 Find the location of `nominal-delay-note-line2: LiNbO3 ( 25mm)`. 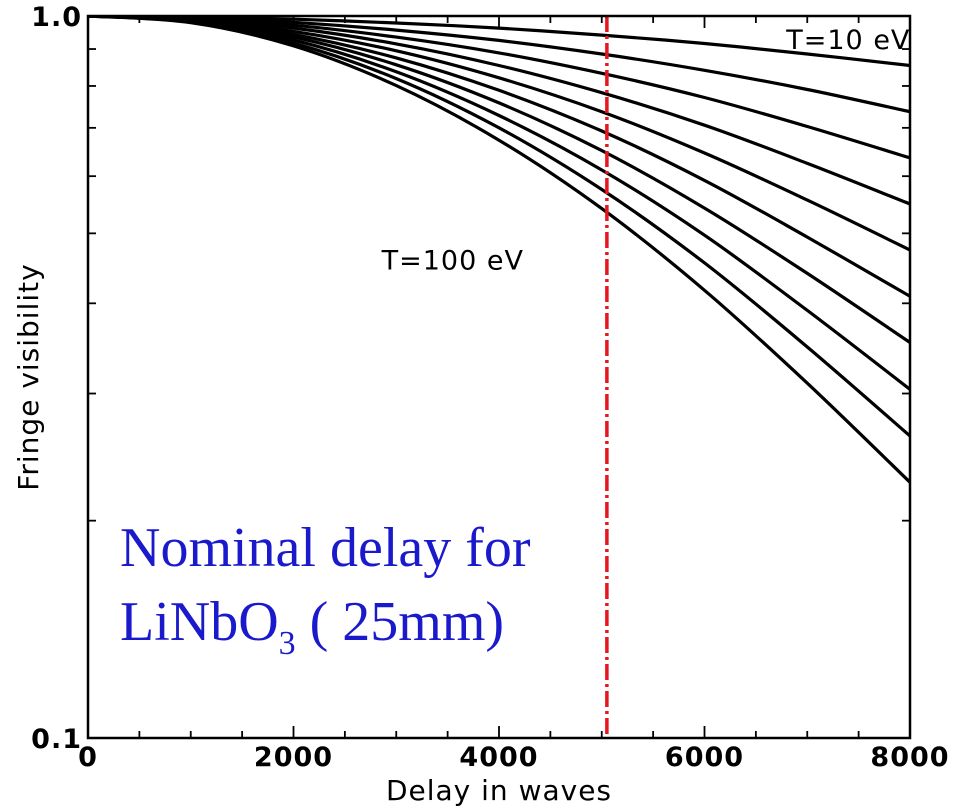

nominal-delay-note-line2: LiNbO3 ( 25mm) is located at coordinates (312, 626).